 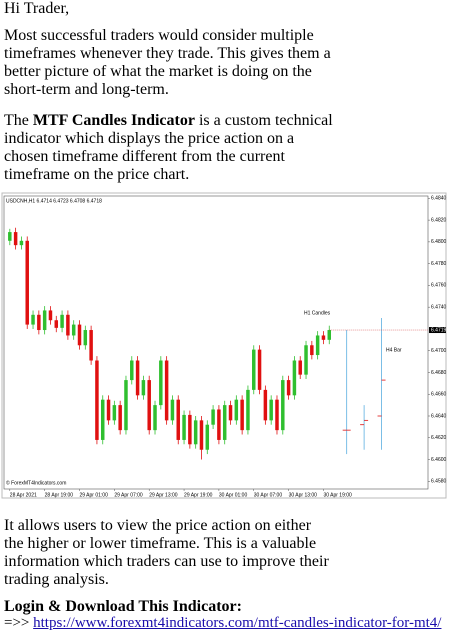 What do you see at coordinates (54, 201) in the screenshot?
I see `chart-title: USDCNH,H1 6.4714 6.4723 6.4708 6.4718` at bounding box center [54, 201].